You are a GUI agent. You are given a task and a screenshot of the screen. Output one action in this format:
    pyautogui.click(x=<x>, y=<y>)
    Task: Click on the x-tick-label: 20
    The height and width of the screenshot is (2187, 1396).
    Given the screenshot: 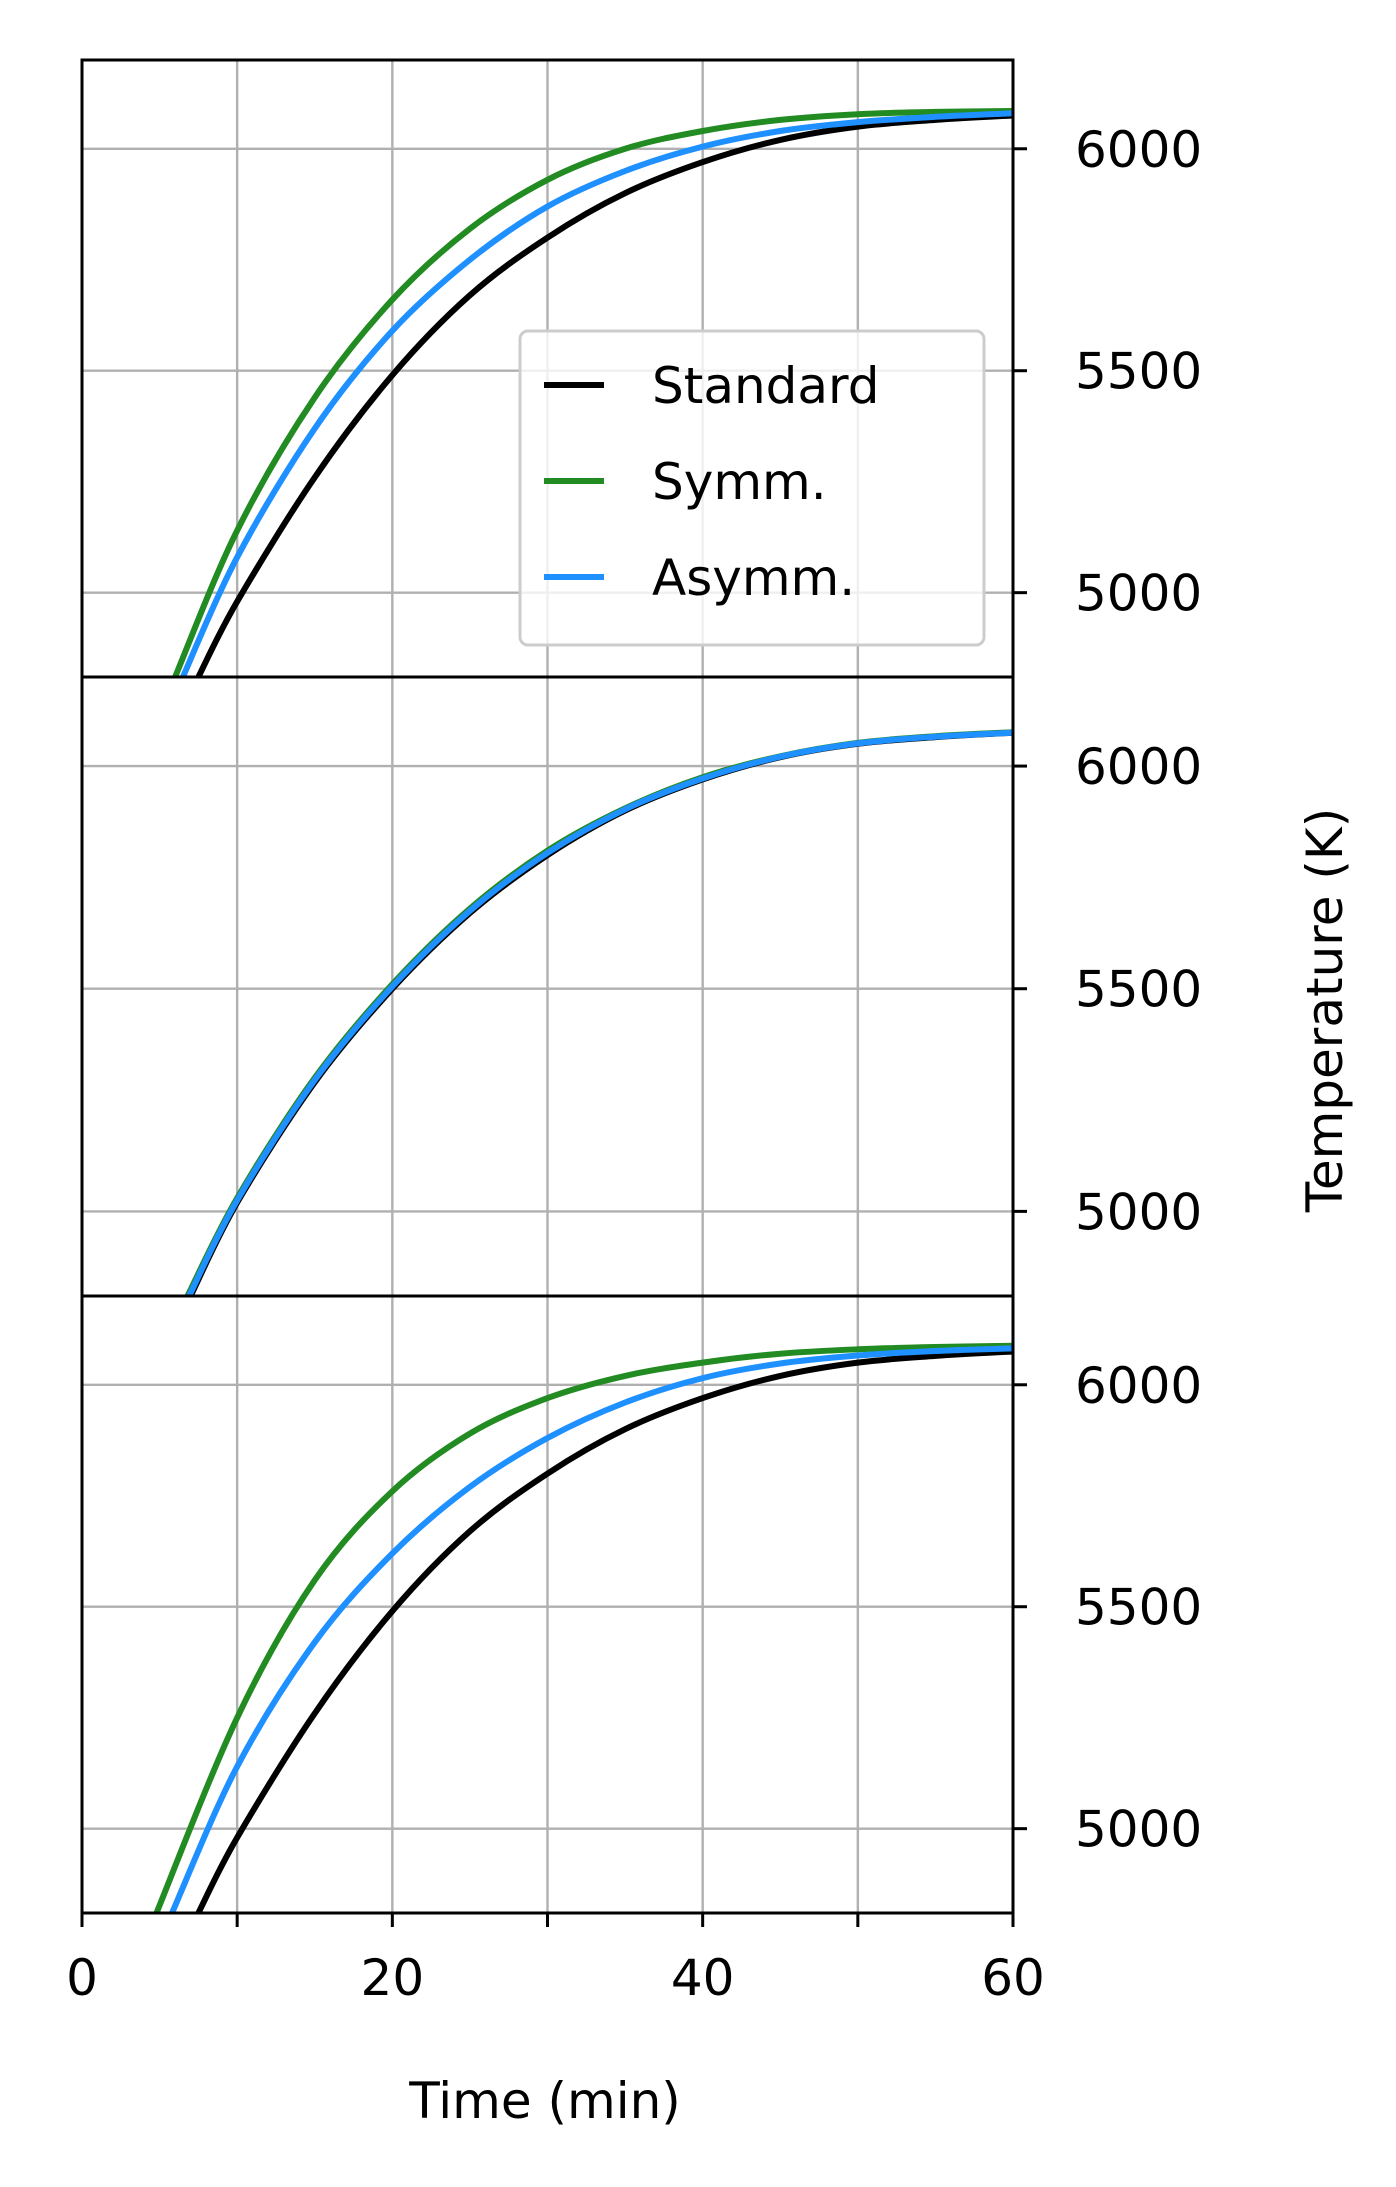 What is the action you would take?
    pyautogui.click(x=393, y=1978)
    